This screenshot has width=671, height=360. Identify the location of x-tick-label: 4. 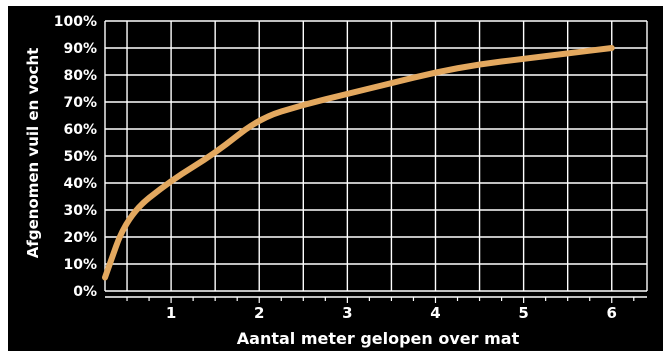
(435, 313).